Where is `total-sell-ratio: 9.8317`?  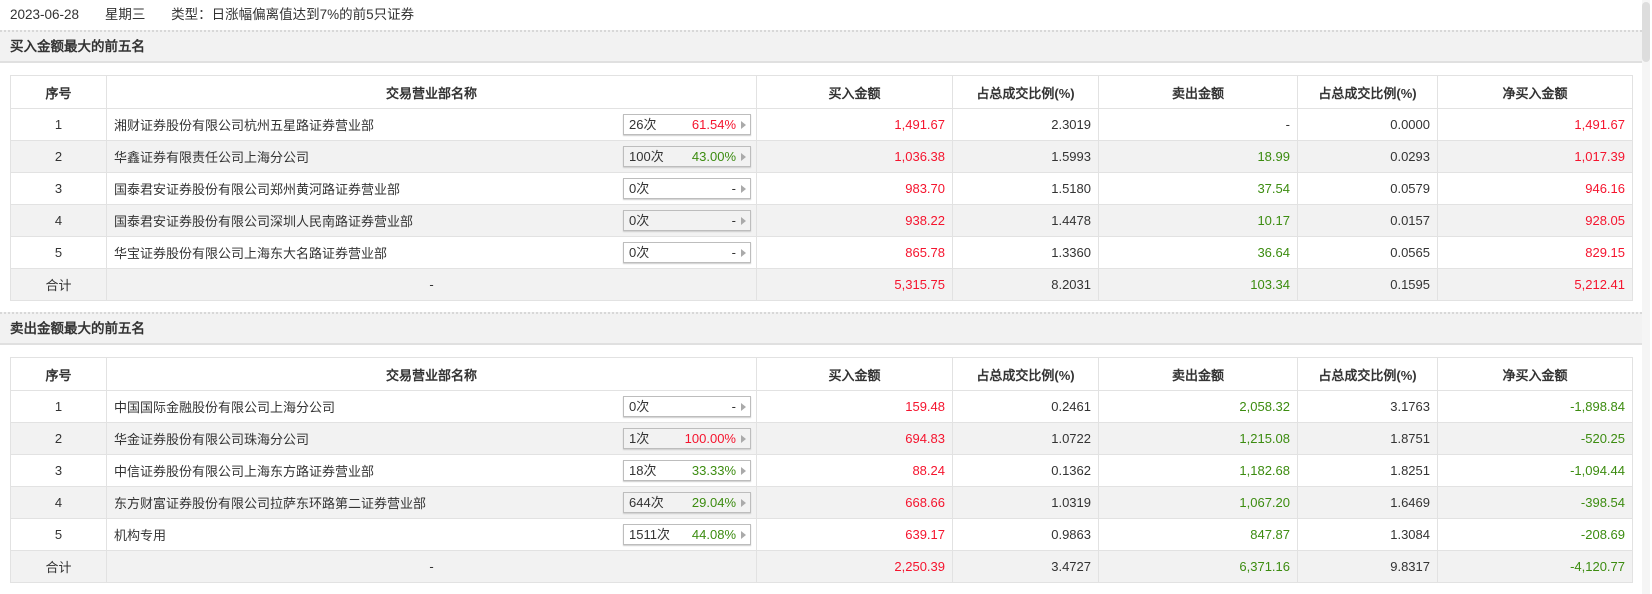 total-sell-ratio: 9.8317 is located at coordinates (1367, 566).